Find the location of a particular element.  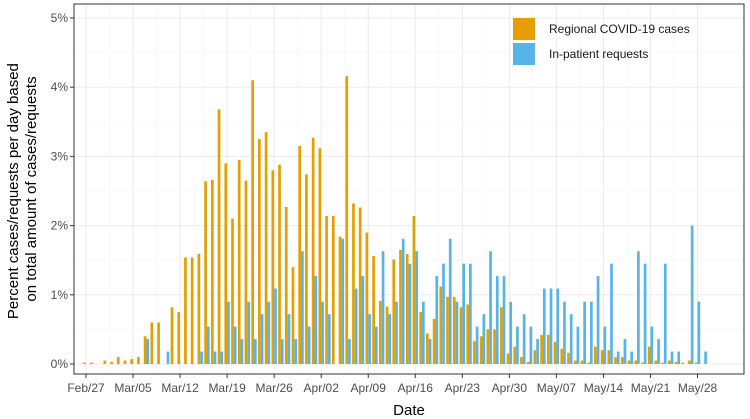

y-tick-label: 0% is located at coordinates (60, 364).